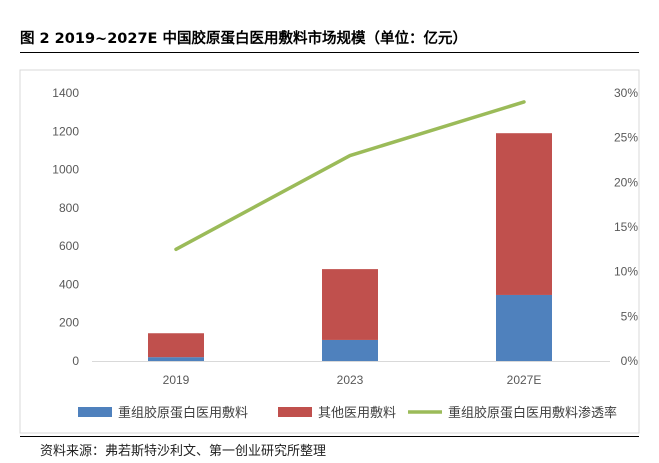  What do you see at coordinates (626, 93) in the screenshot?
I see `right-tick-label: 30%` at bounding box center [626, 93].